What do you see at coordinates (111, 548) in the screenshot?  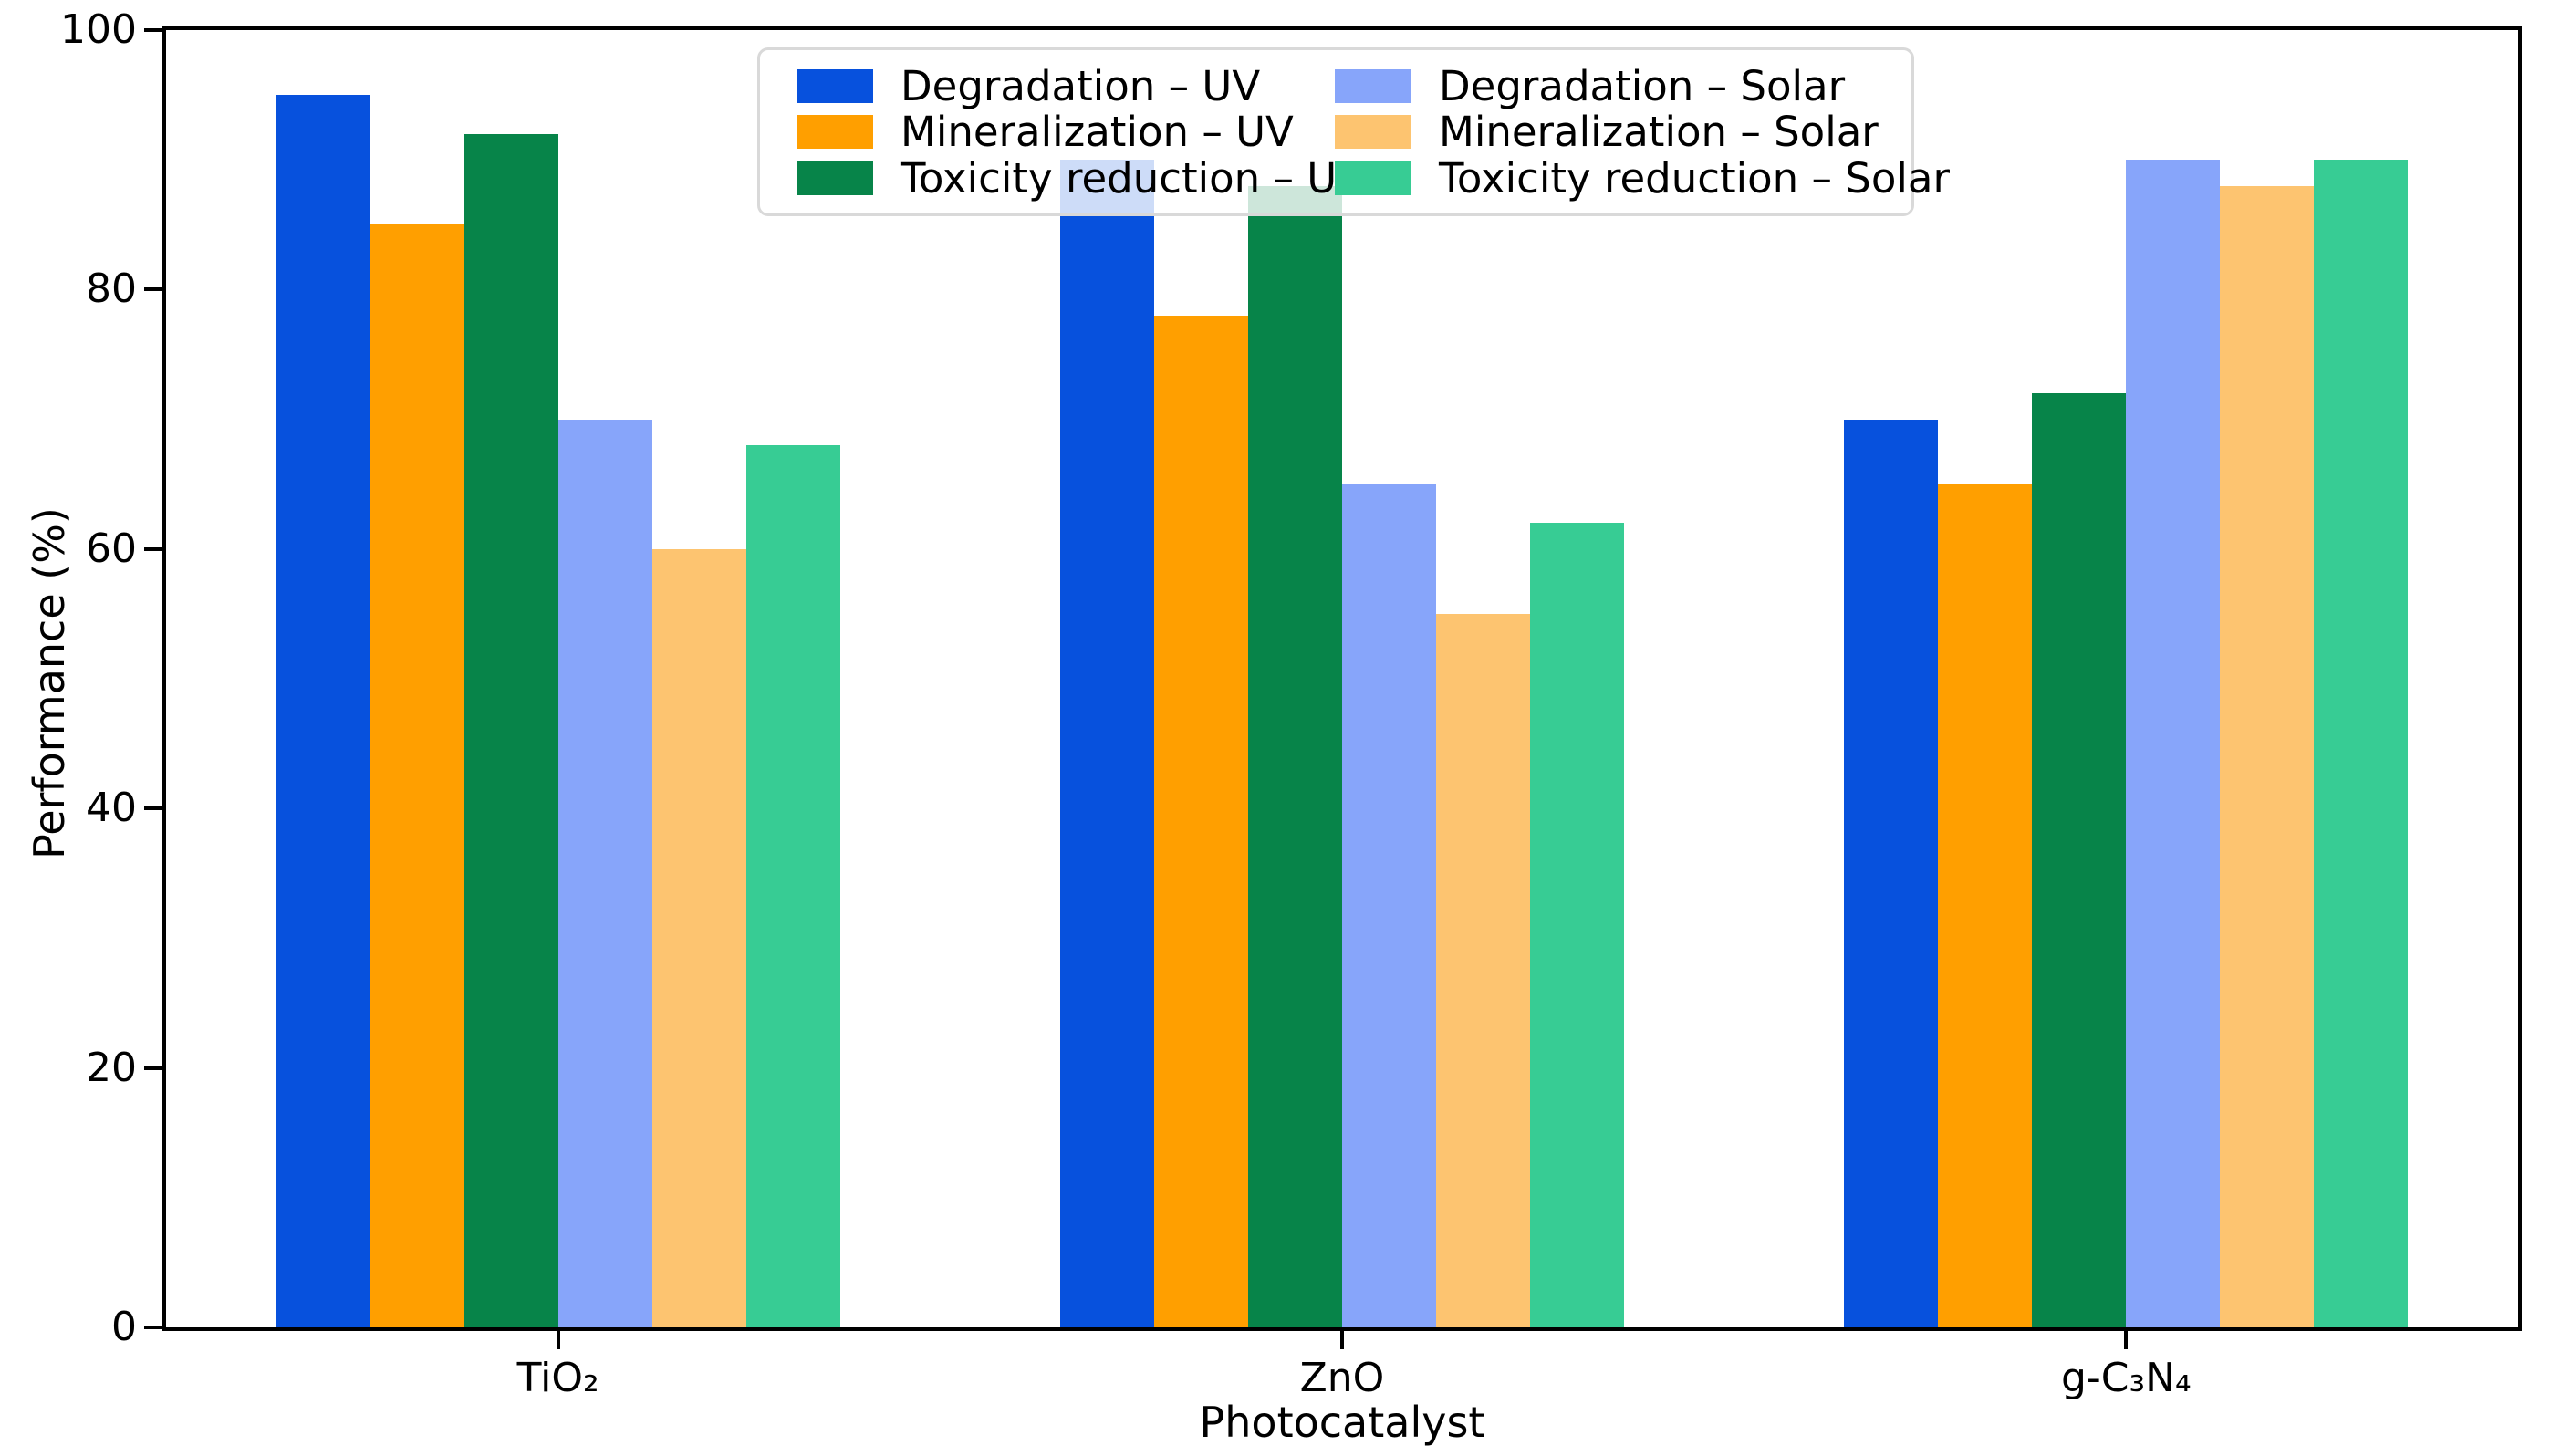 I see `y-tick-label: 60` at bounding box center [111, 548].